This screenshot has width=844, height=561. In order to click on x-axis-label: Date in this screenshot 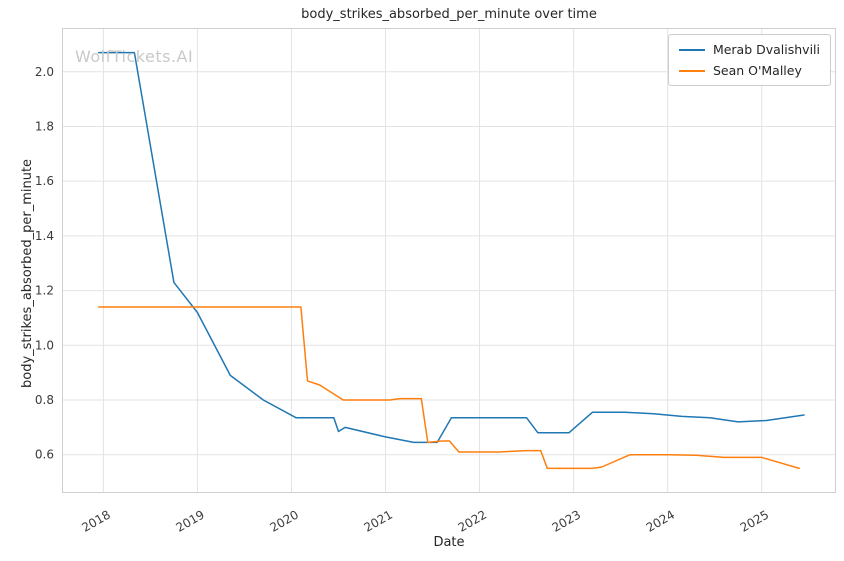, I will do `click(449, 542)`.